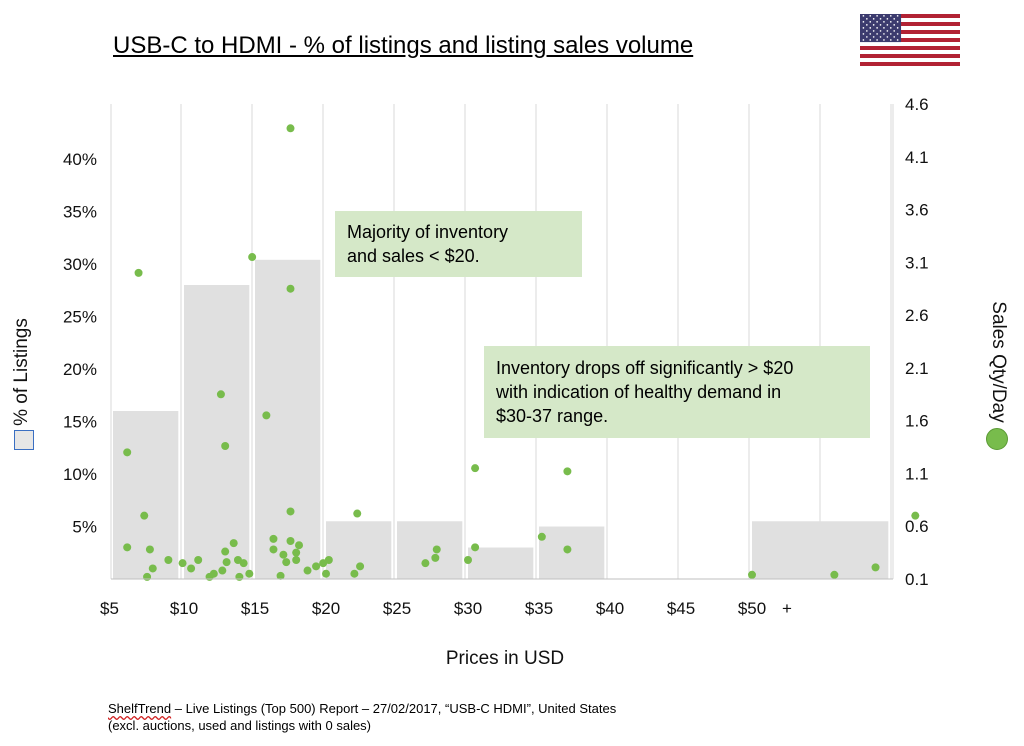  Describe the element at coordinates (610, 608) in the screenshot. I see `x-tick-label: $40` at that location.